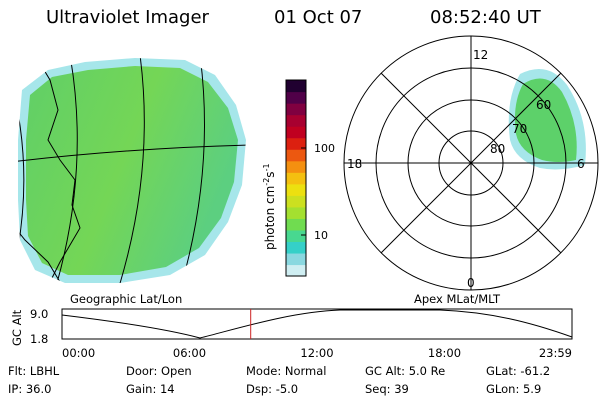 Image resolution: width=600 pixels, height=400 pixels. What do you see at coordinates (17, 327) in the screenshot?
I see `altitude-ylabel: GC Alt` at bounding box center [17, 327].